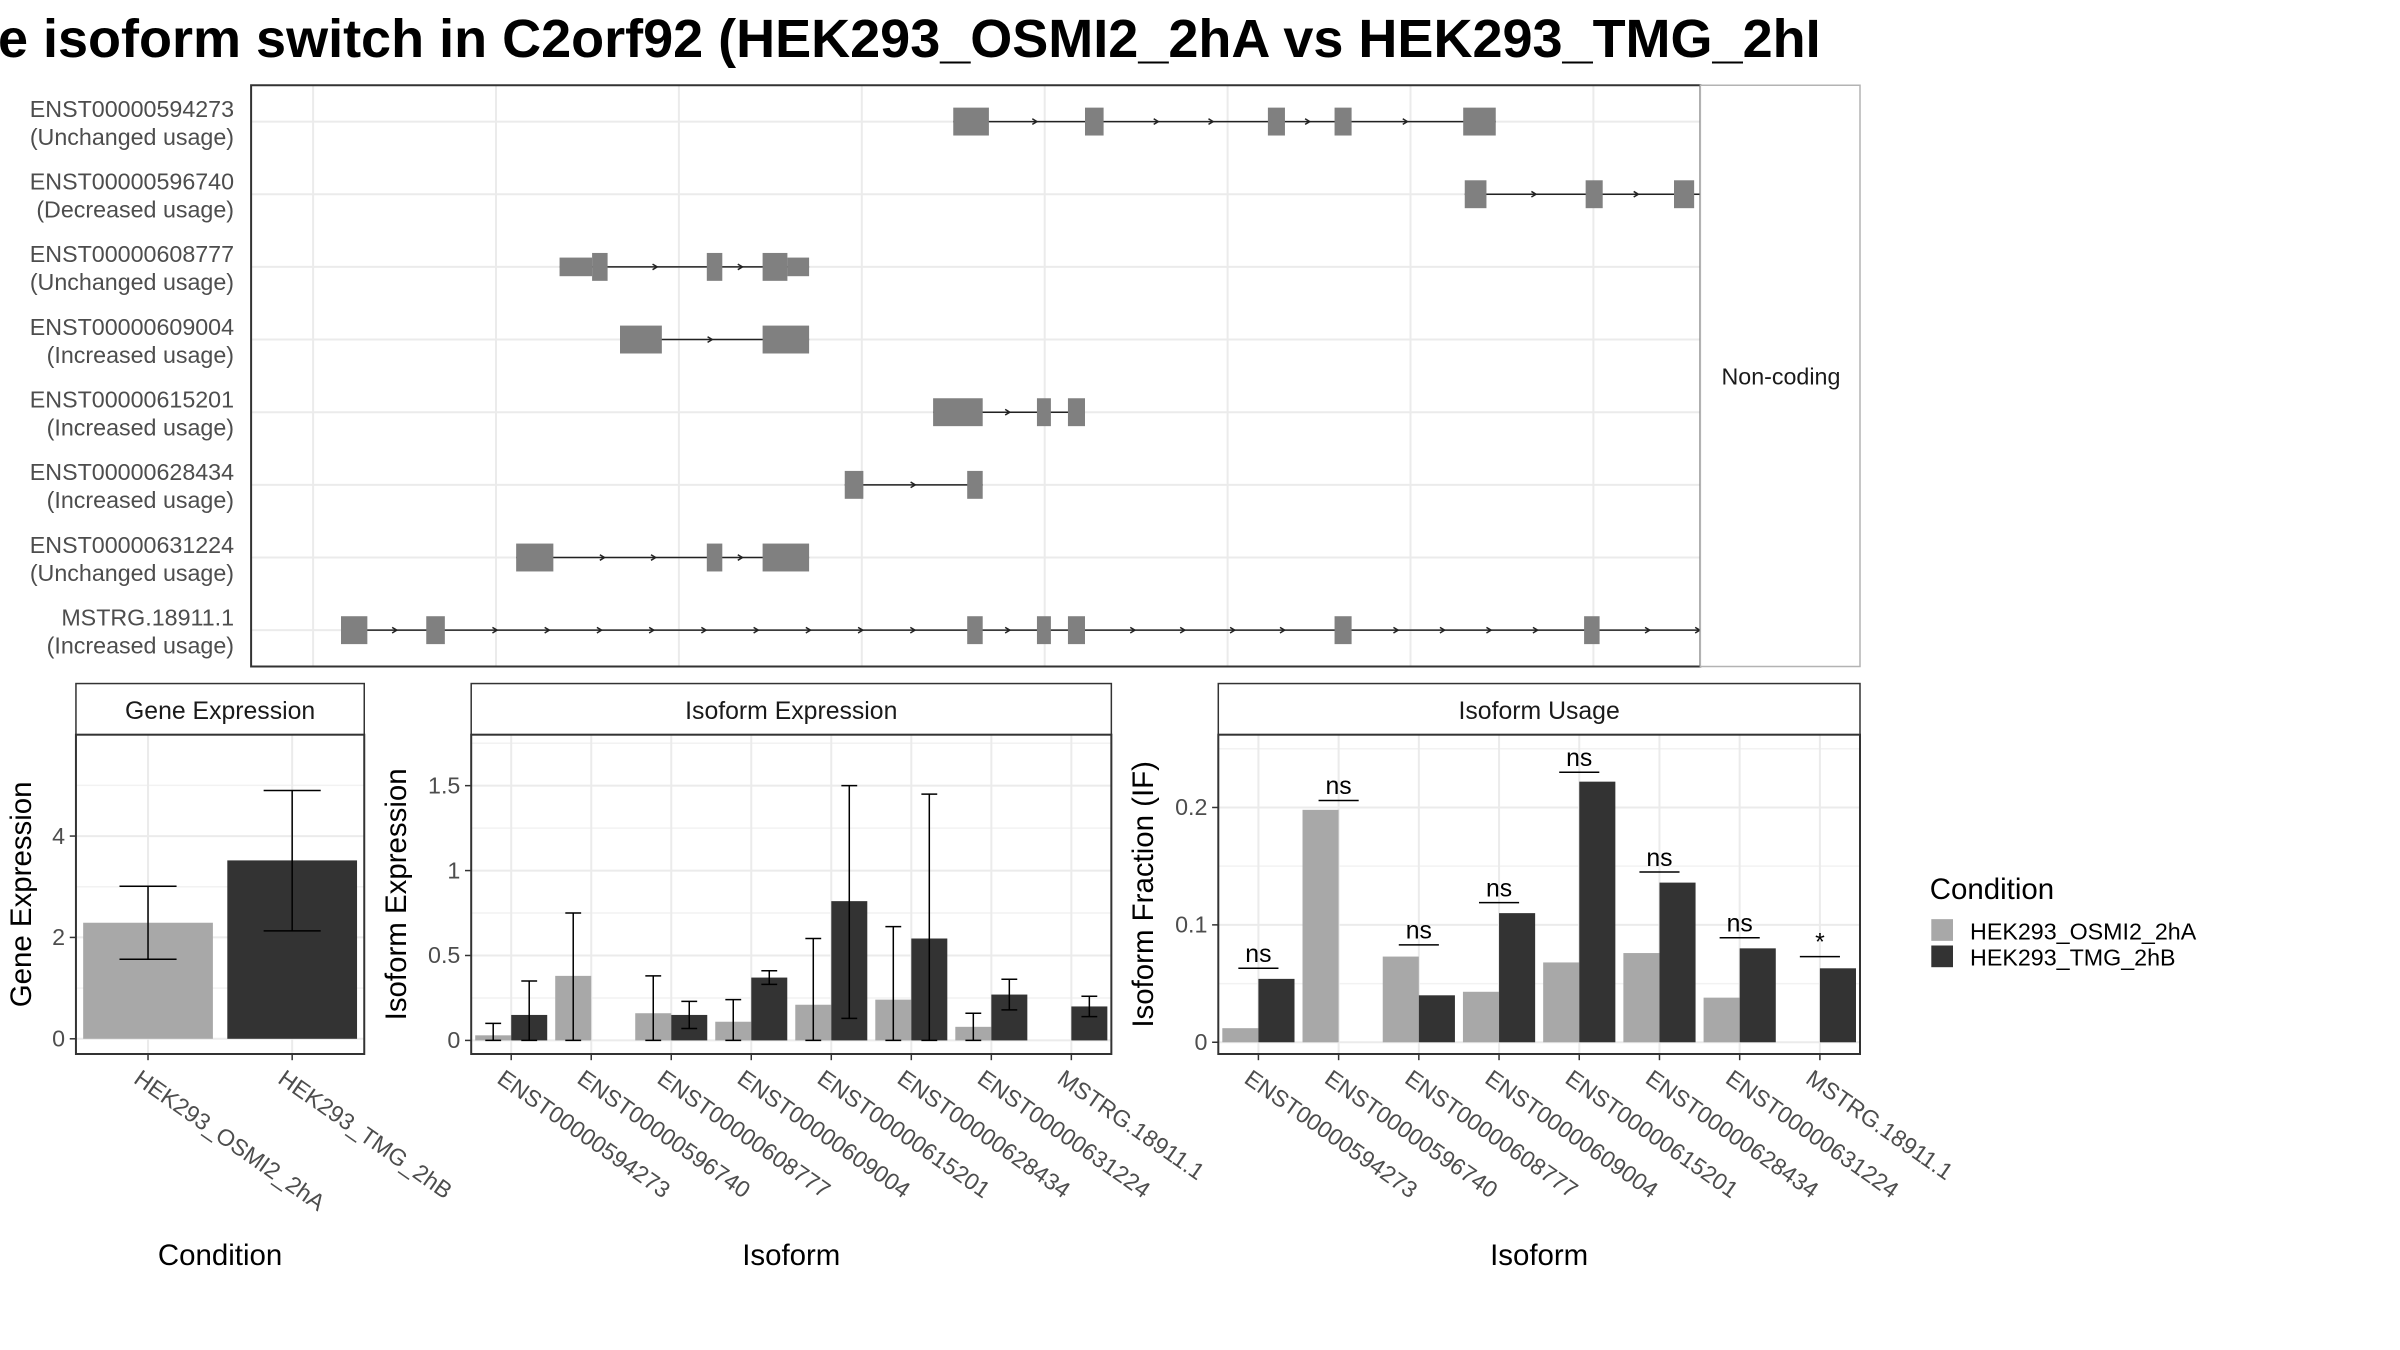 This screenshot has height=1350, width=2400. Describe the element at coordinates (132, 254) in the screenshot. I see `transcript-id: ENST00000608777` at that location.